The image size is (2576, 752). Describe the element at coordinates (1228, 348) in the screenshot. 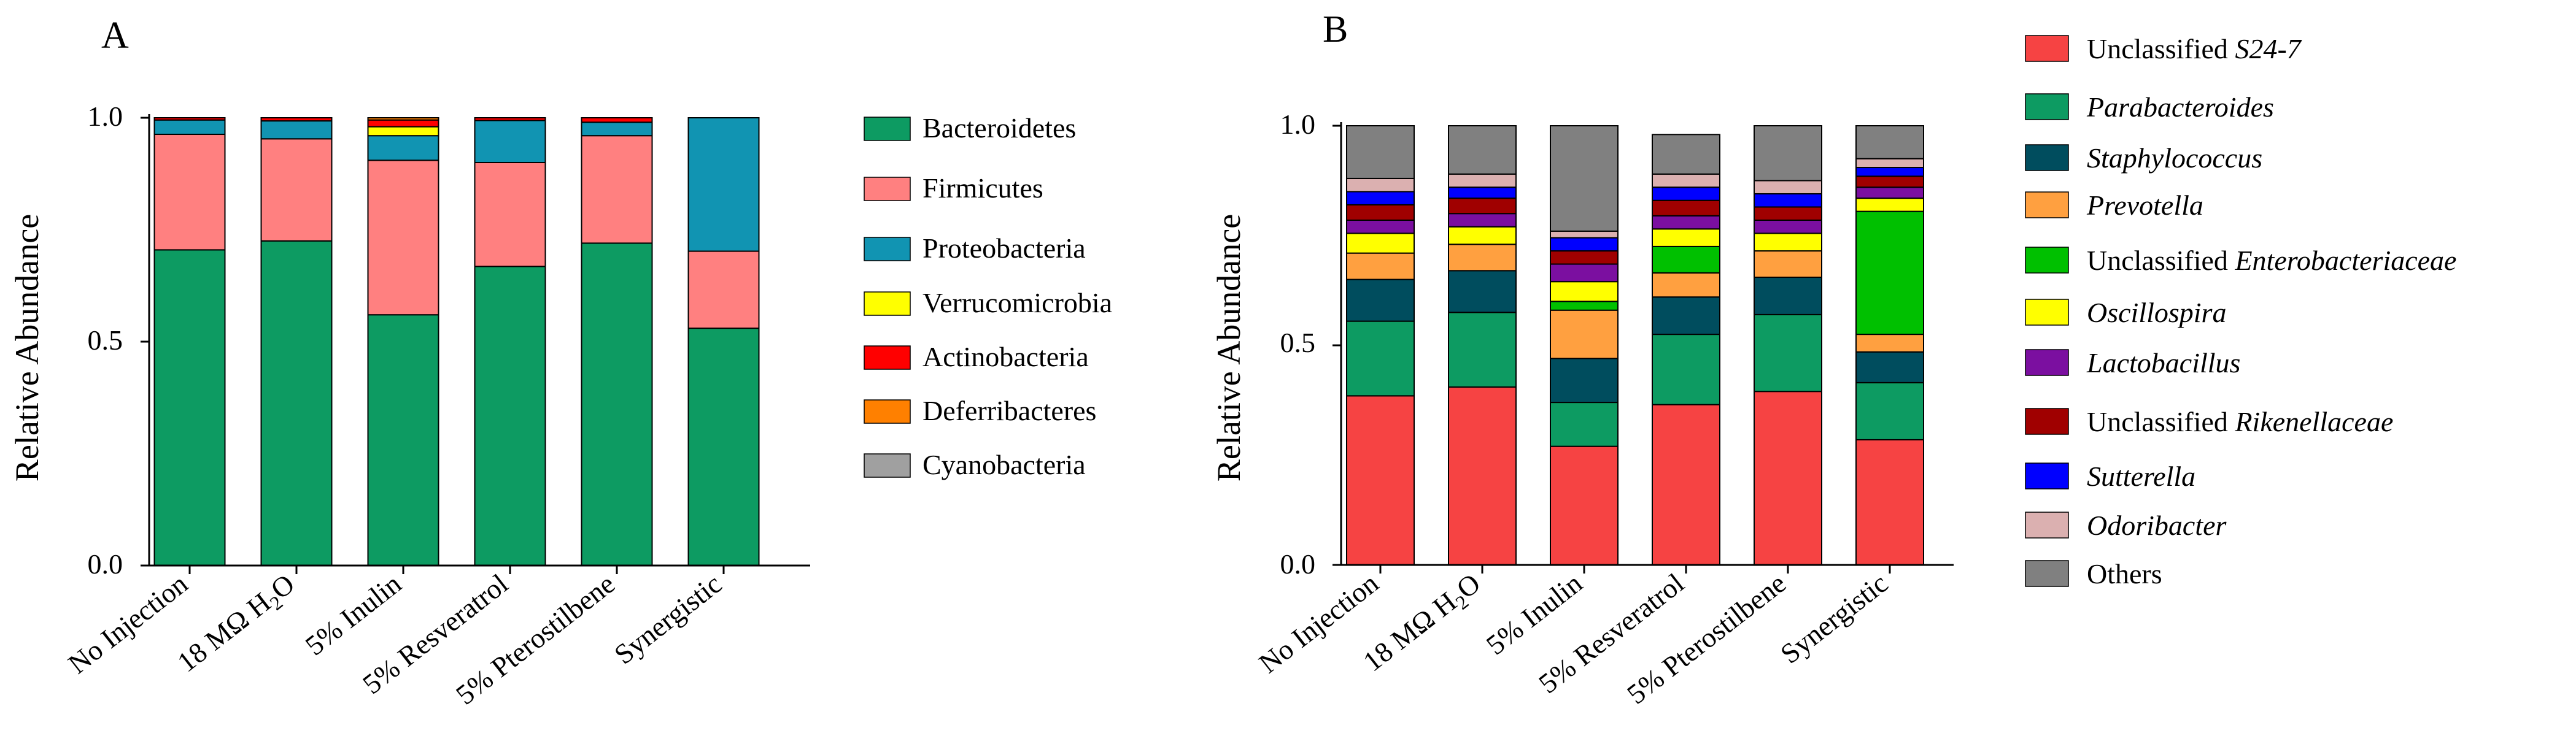

I see `panel-b-y-axis-label: Relative Abundance` at that location.